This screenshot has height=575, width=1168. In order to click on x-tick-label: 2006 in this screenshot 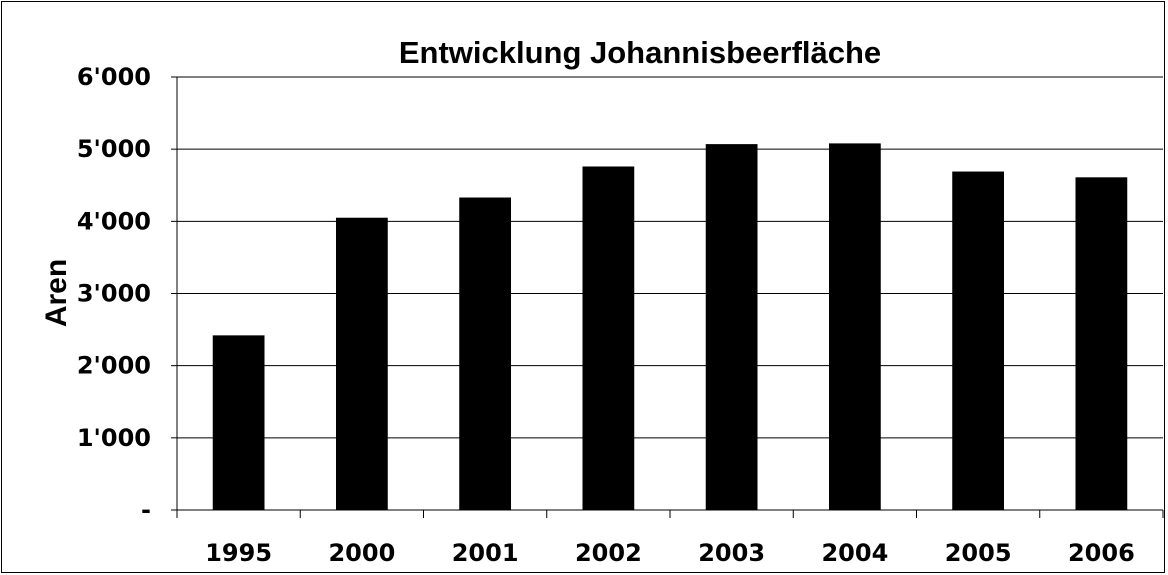, I will do `click(1101, 553)`.